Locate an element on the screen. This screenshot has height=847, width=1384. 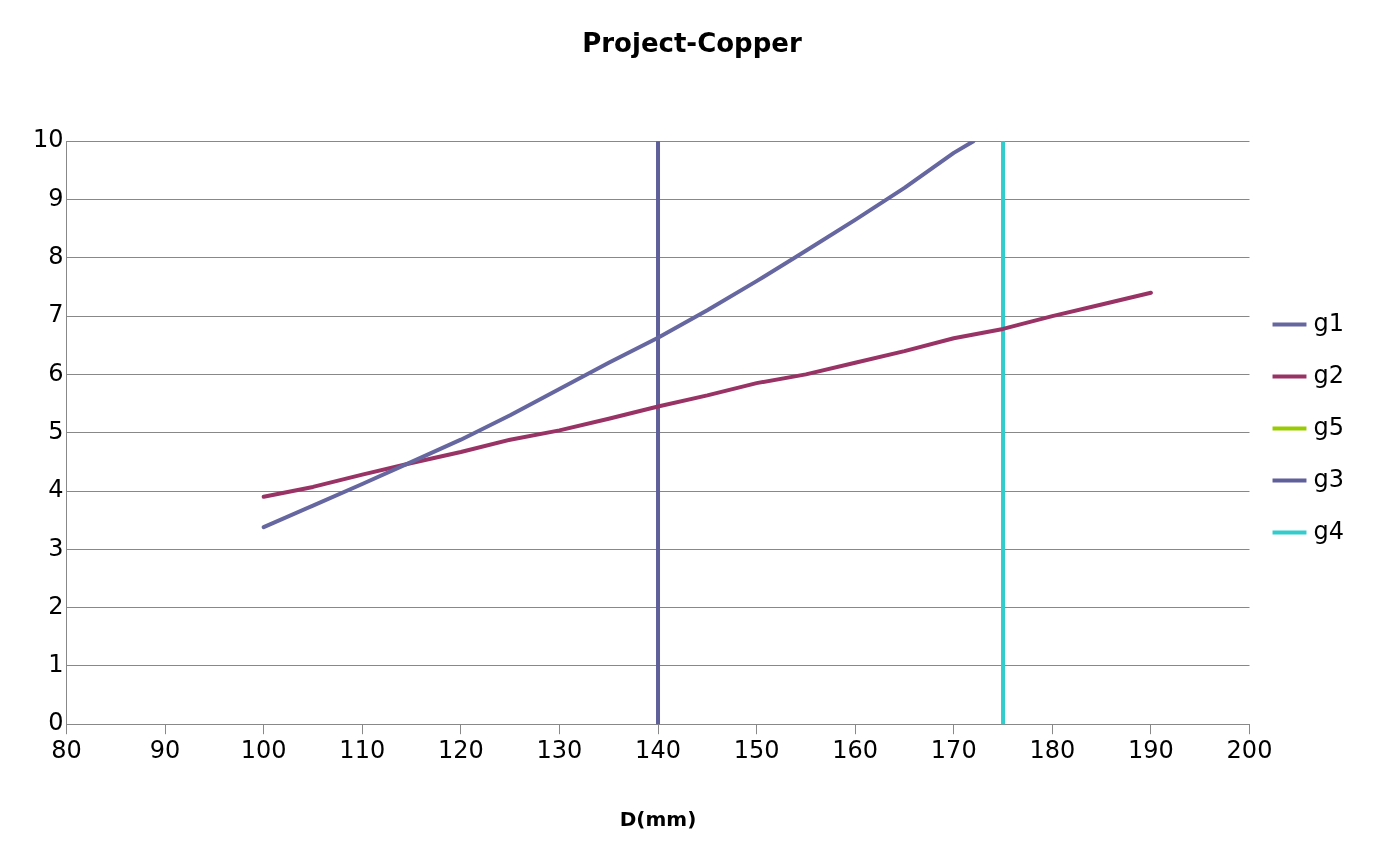
y-tick-label: 2 is located at coordinates (56, 605).